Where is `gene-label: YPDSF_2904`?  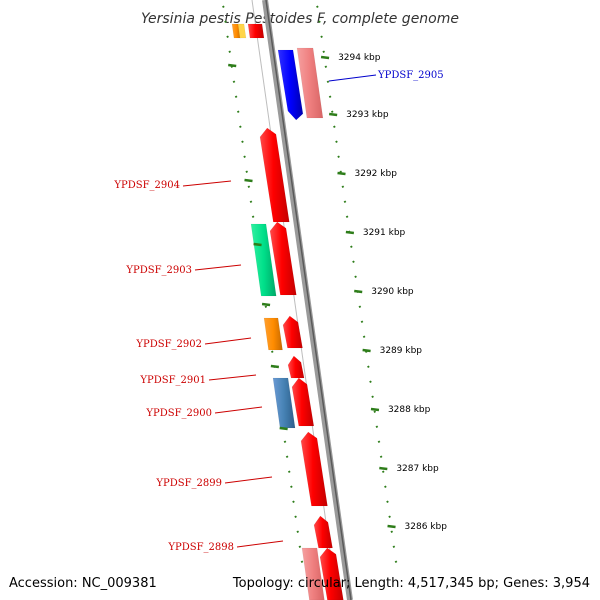
gene-label: YPDSF_2904 is located at coordinates (146, 185).